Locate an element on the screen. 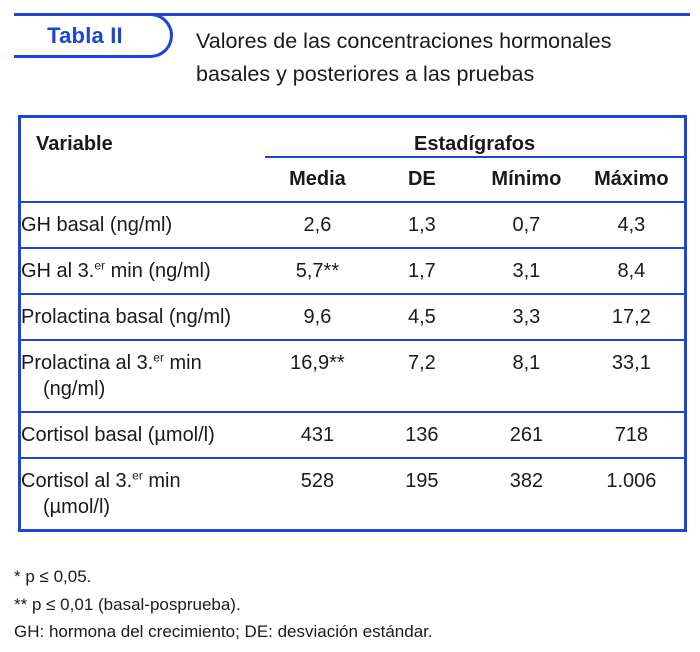  table-number-label: Tabla II is located at coordinates (85, 35).